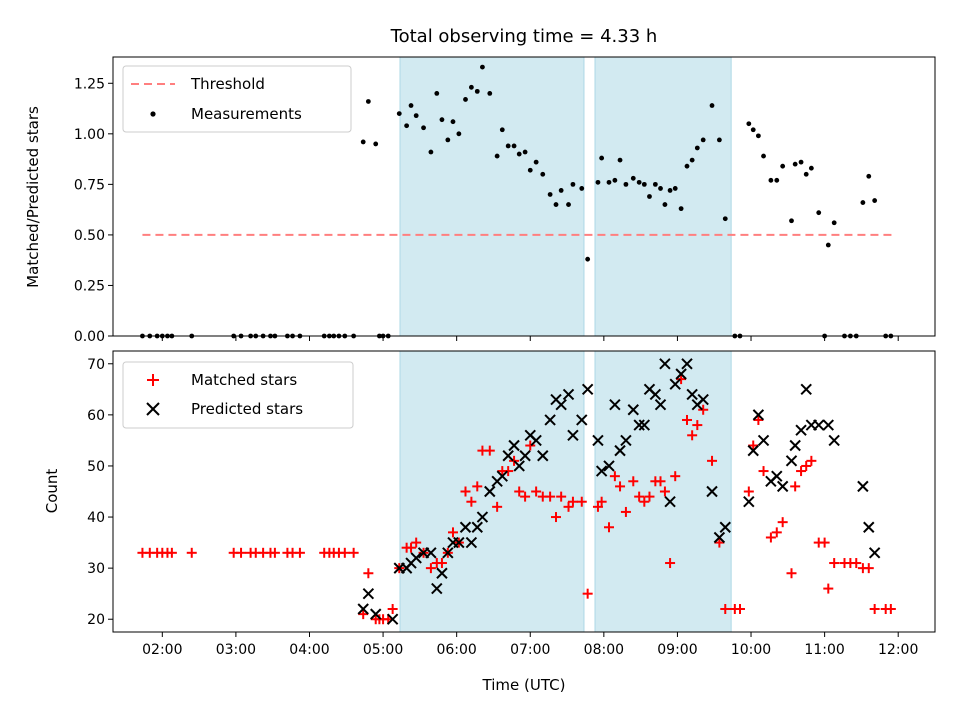  Describe the element at coordinates (238, 395) in the screenshot. I see `legend: Matched stars Predicted stars` at that location.